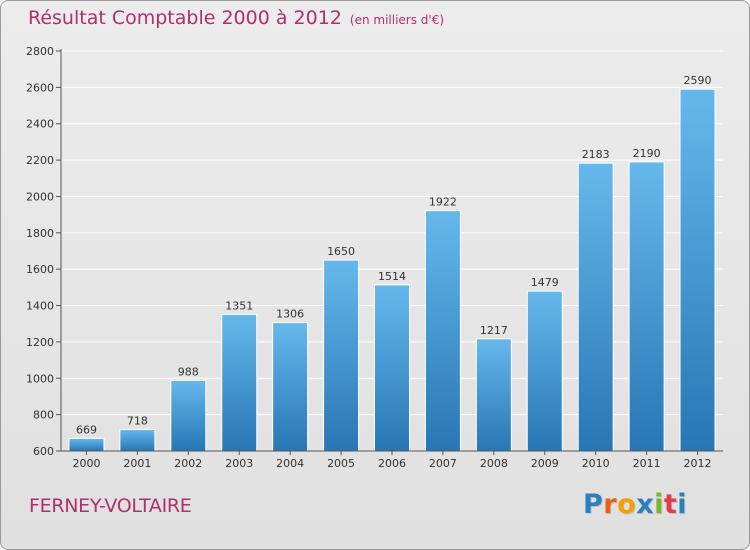 The width and height of the screenshot is (750, 550). What do you see at coordinates (341, 251) in the screenshot?
I see `bar-value-label: 1650` at bounding box center [341, 251].